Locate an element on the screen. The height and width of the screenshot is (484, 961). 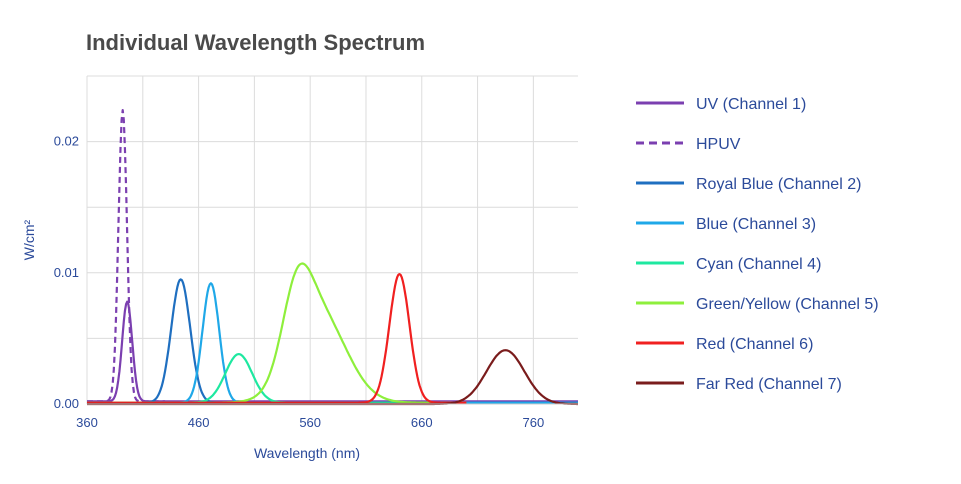
legend-label: Cyan (Channel 4) is located at coordinates (758, 264).